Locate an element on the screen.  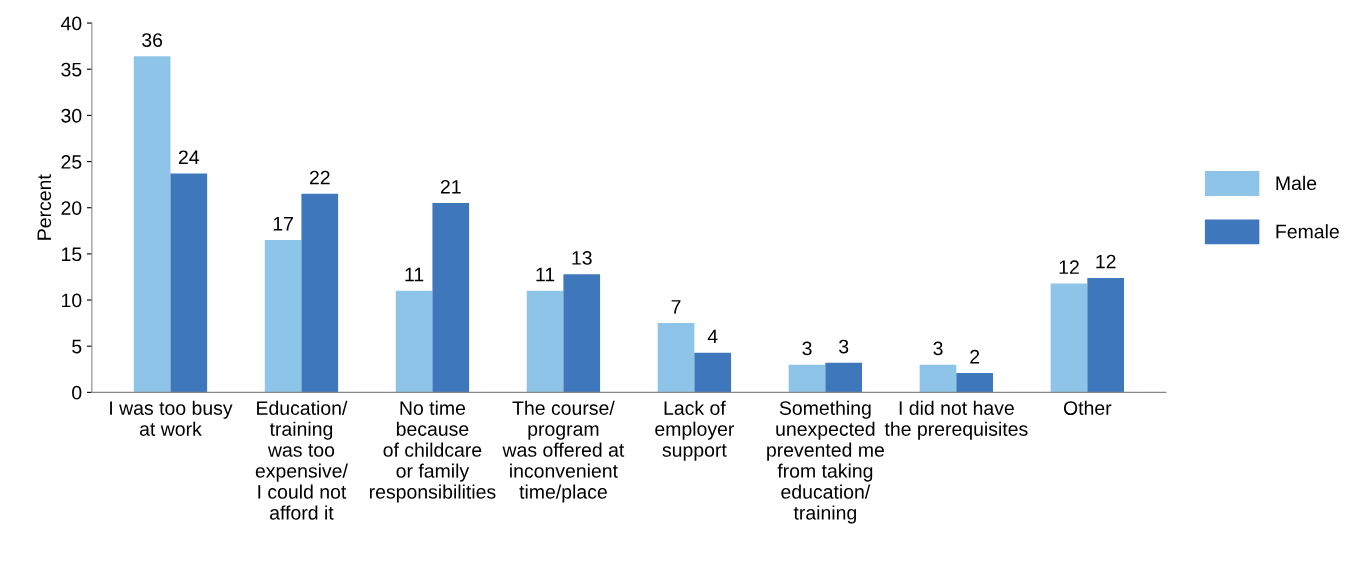
data-label: 36 is located at coordinates (152, 40).